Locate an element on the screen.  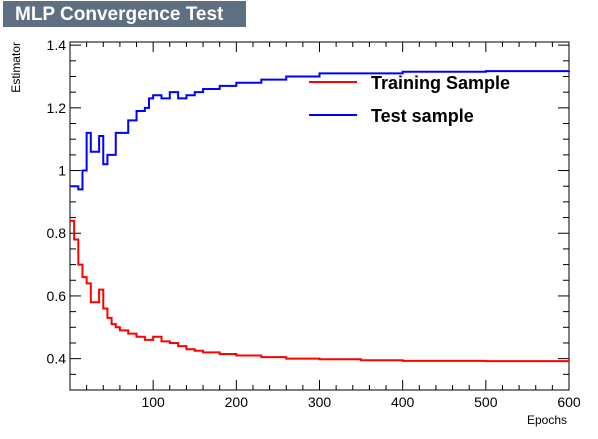
y-tick-label: 1.4 is located at coordinates (57, 45).